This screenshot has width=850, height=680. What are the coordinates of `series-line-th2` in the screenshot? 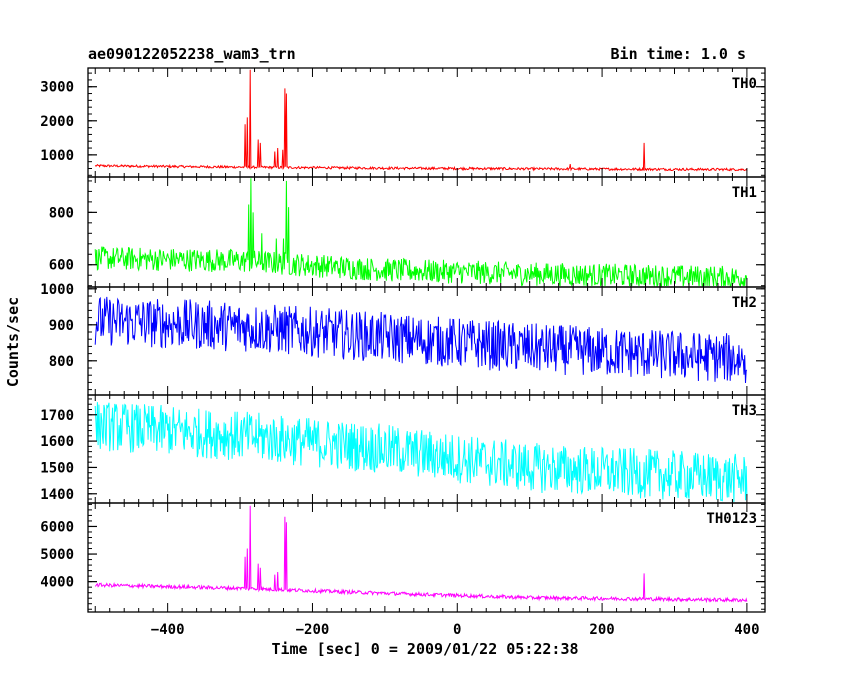 It's located at (421, 340).